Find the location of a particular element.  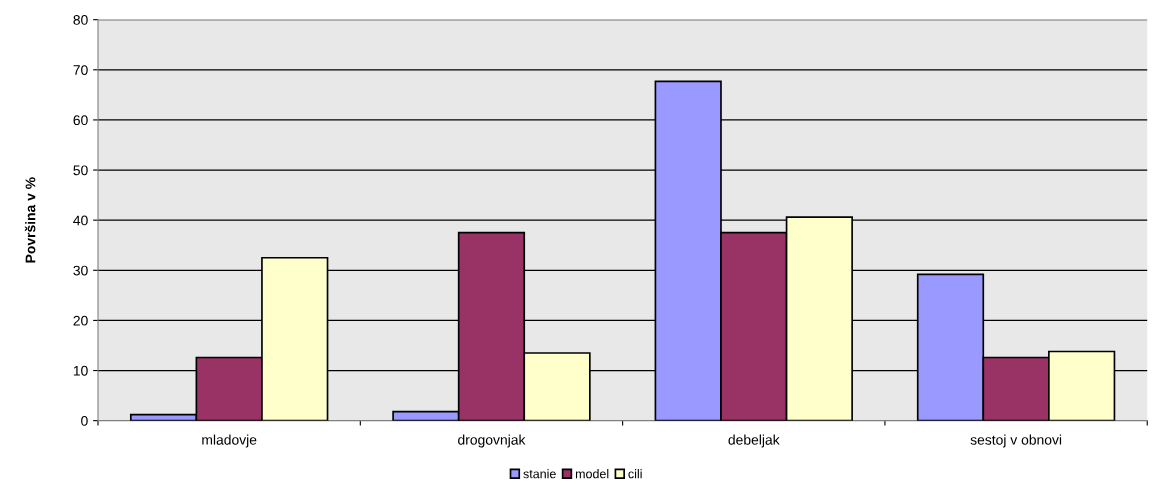

y-tick-label: 40 is located at coordinates (80, 220).